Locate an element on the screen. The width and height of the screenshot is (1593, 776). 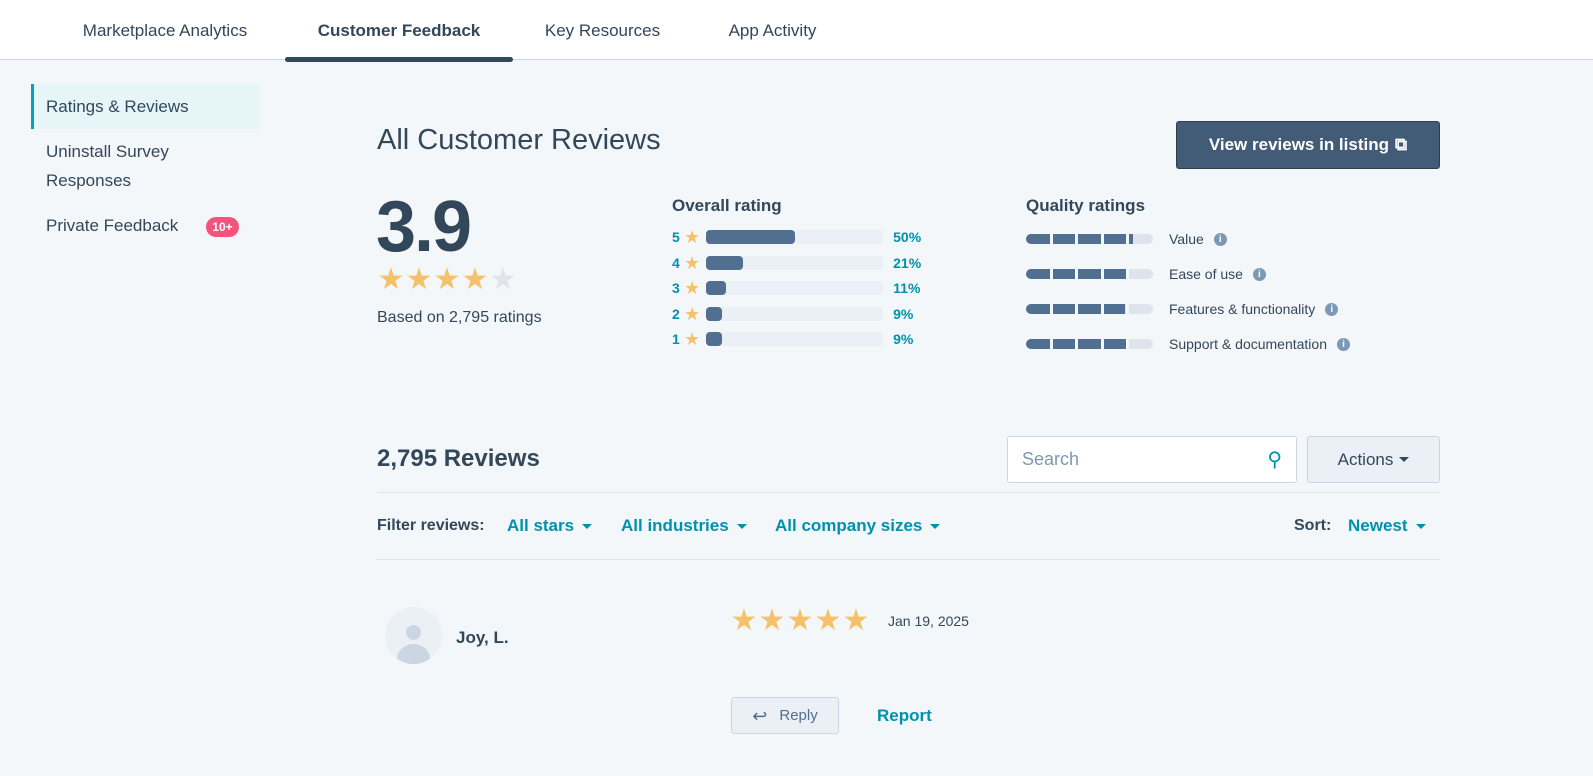
actions-dropdown: Actions is located at coordinates (1373, 459).